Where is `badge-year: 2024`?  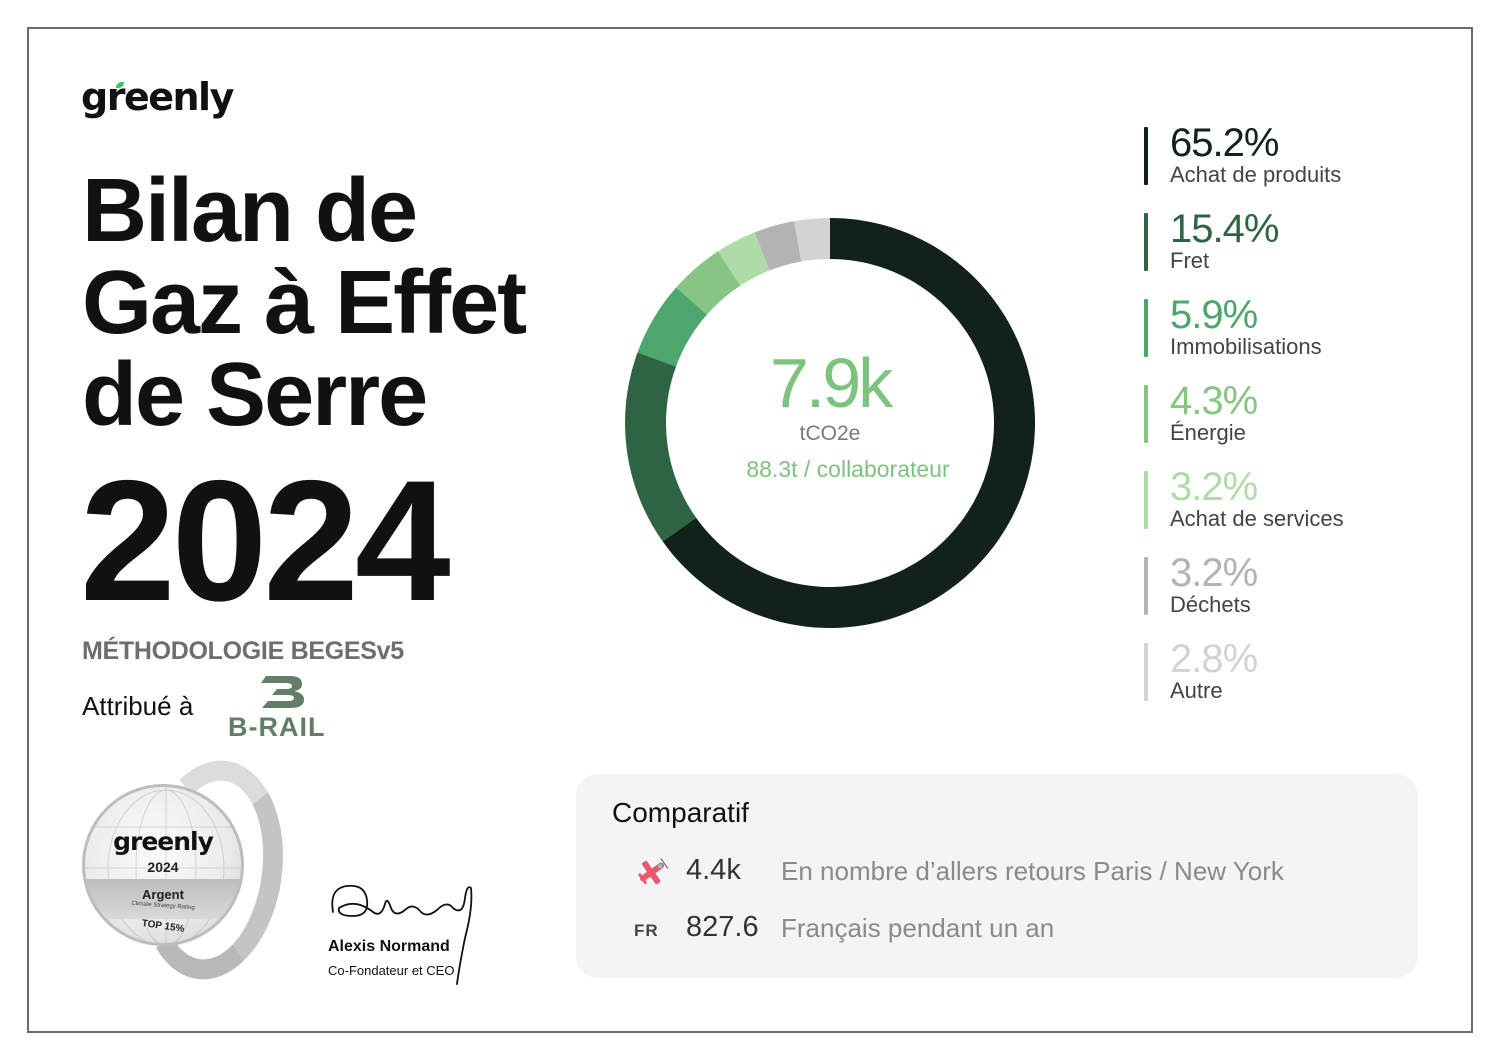 badge-year: 2024 is located at coordinates (163, 867).